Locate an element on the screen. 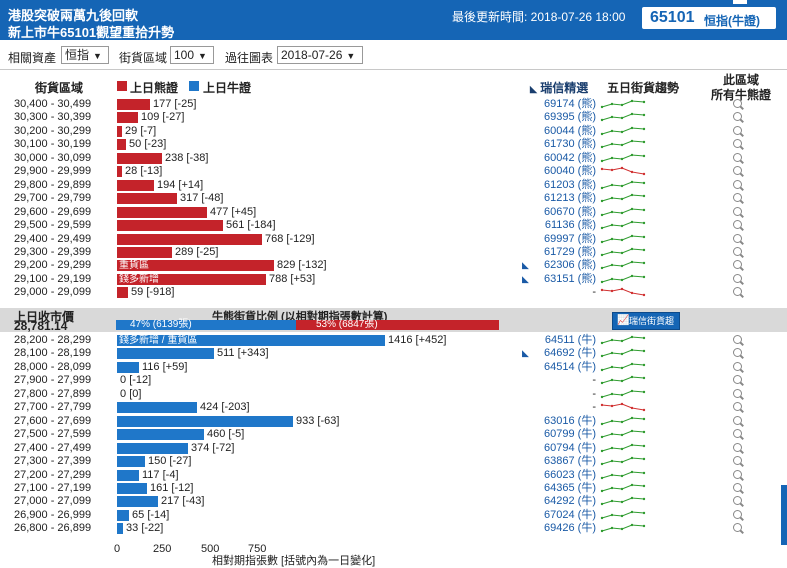 The image size is (787, 568). warrant-cell: 66023 (牛) is located at coordinates (550, 475).